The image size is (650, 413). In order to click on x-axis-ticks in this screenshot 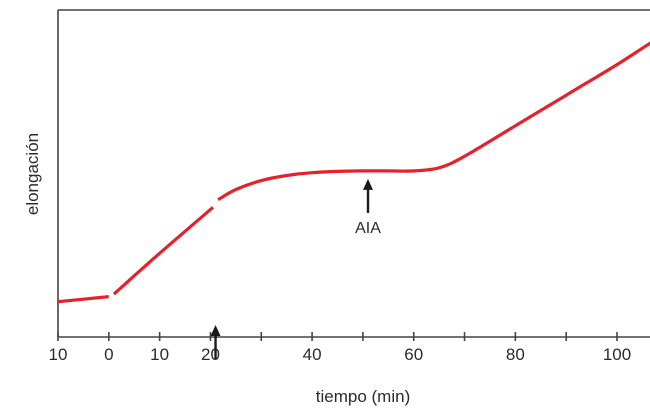, I will do `click(337, 336)`.